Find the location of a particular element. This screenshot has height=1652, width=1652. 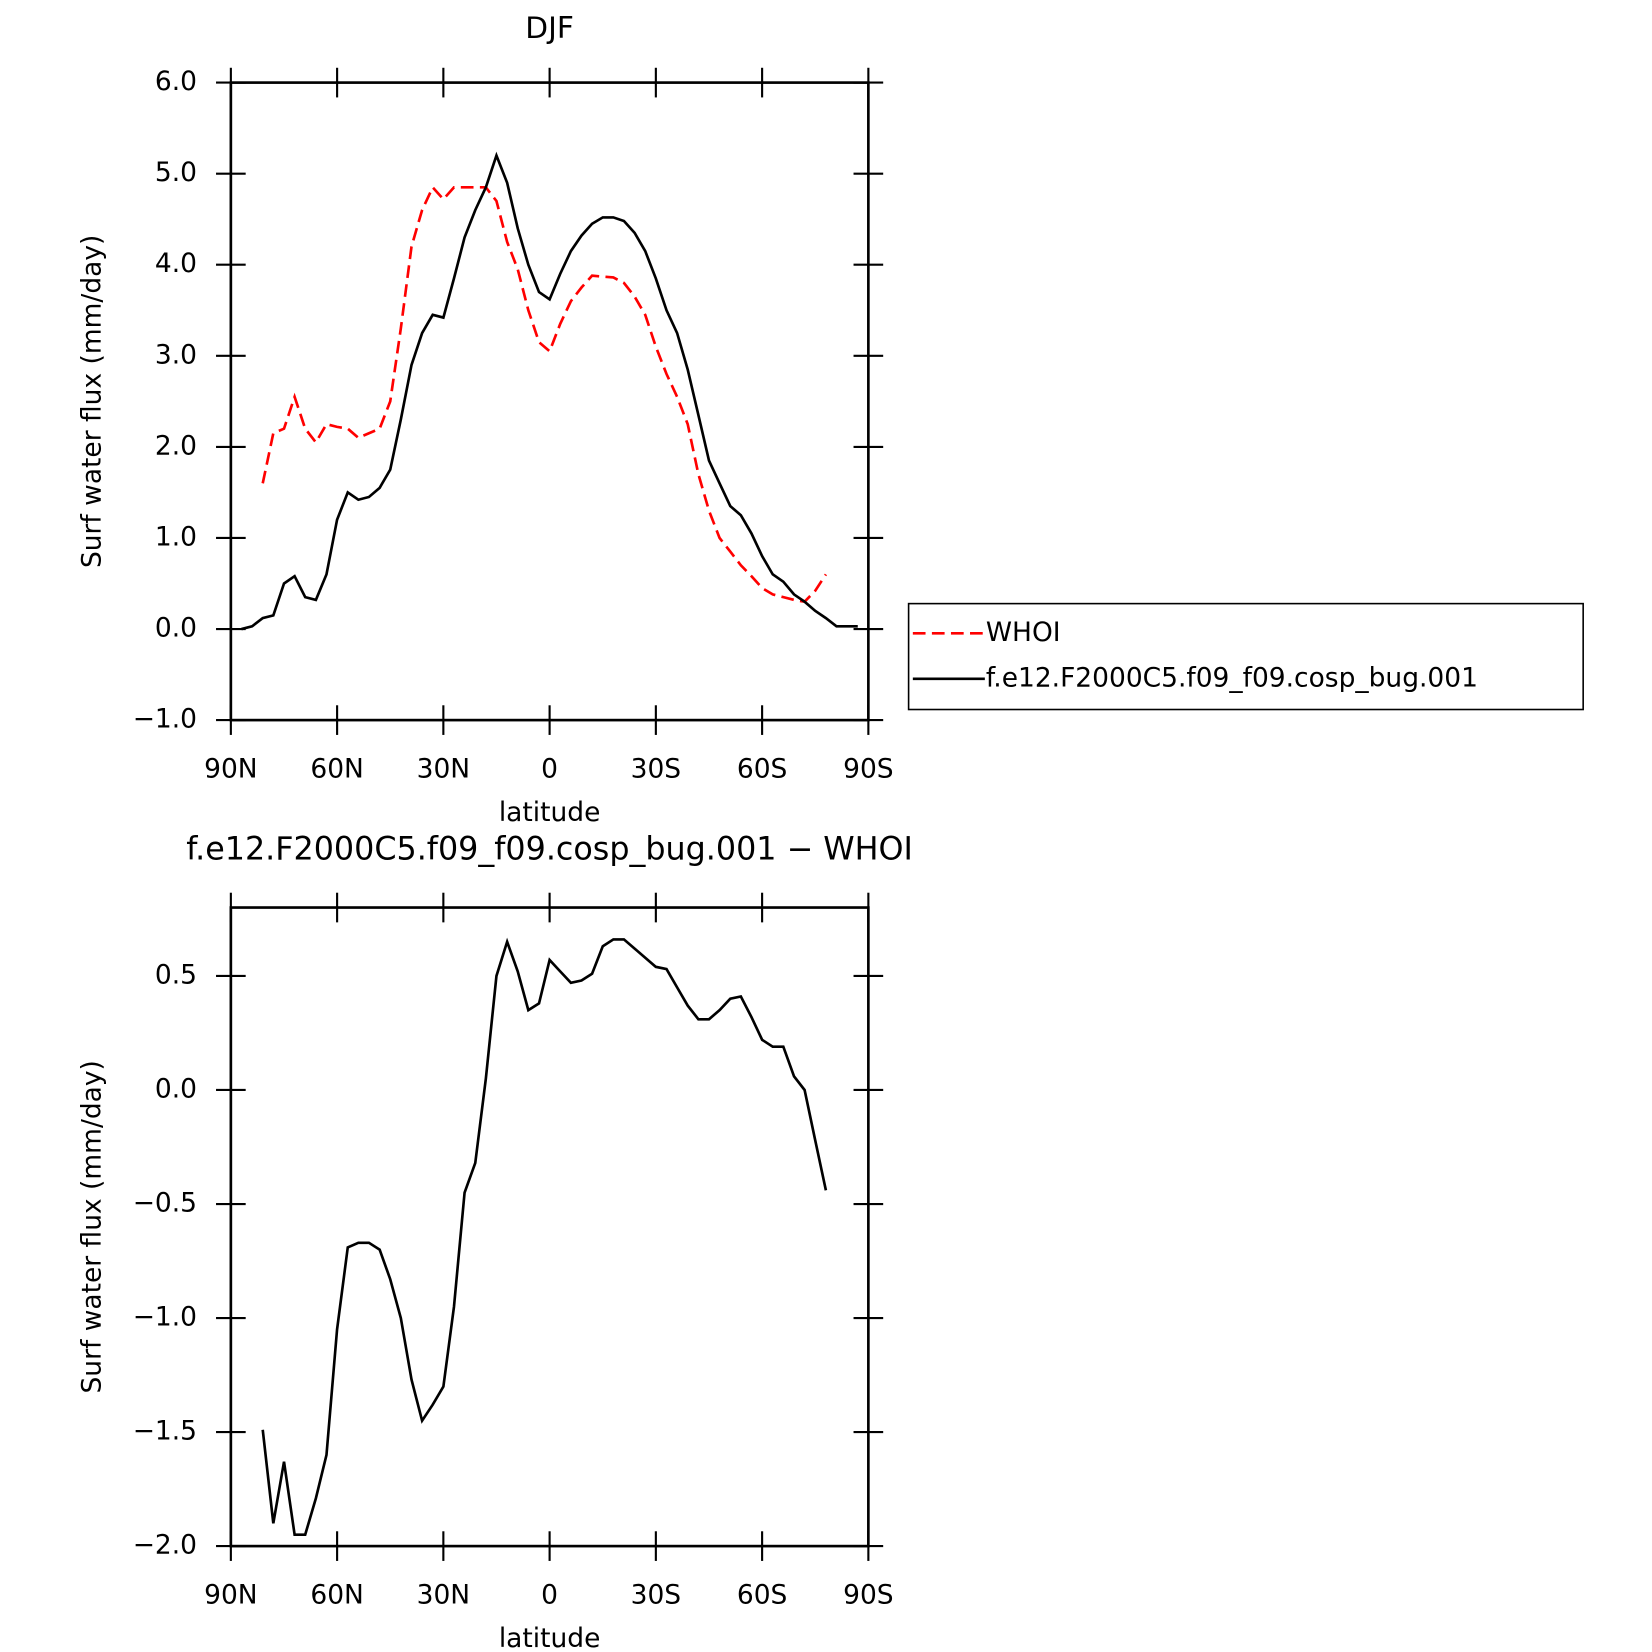

y-tick-label: 1.0 is located at coordinates (176, 536).